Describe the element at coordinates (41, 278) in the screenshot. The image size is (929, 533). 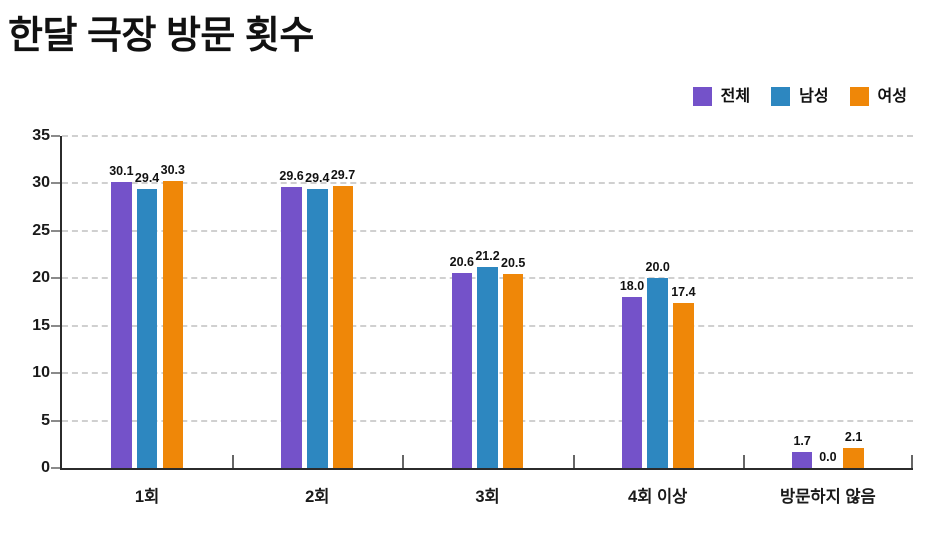
I see `y-axis-label: 20` at that location.